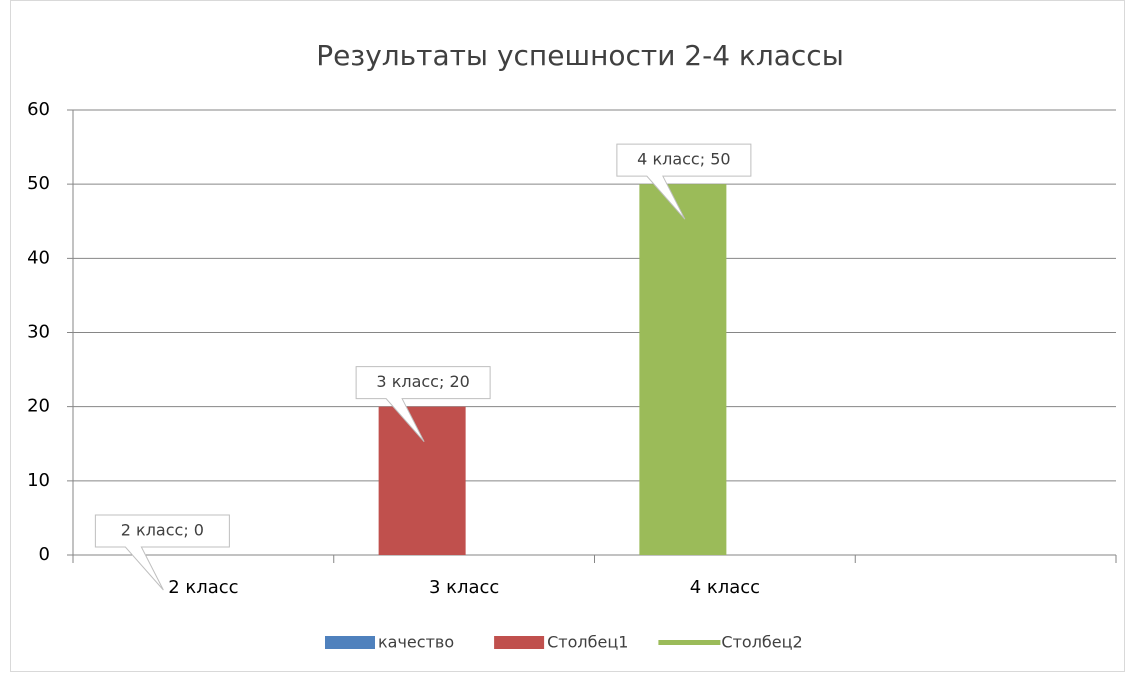 Image resolution: width=1136 pixels, height=673 pixels. Describe the element at coordinates (725, 587) in the screenshot. I see `x-tick-label: 4 класс` at that location.